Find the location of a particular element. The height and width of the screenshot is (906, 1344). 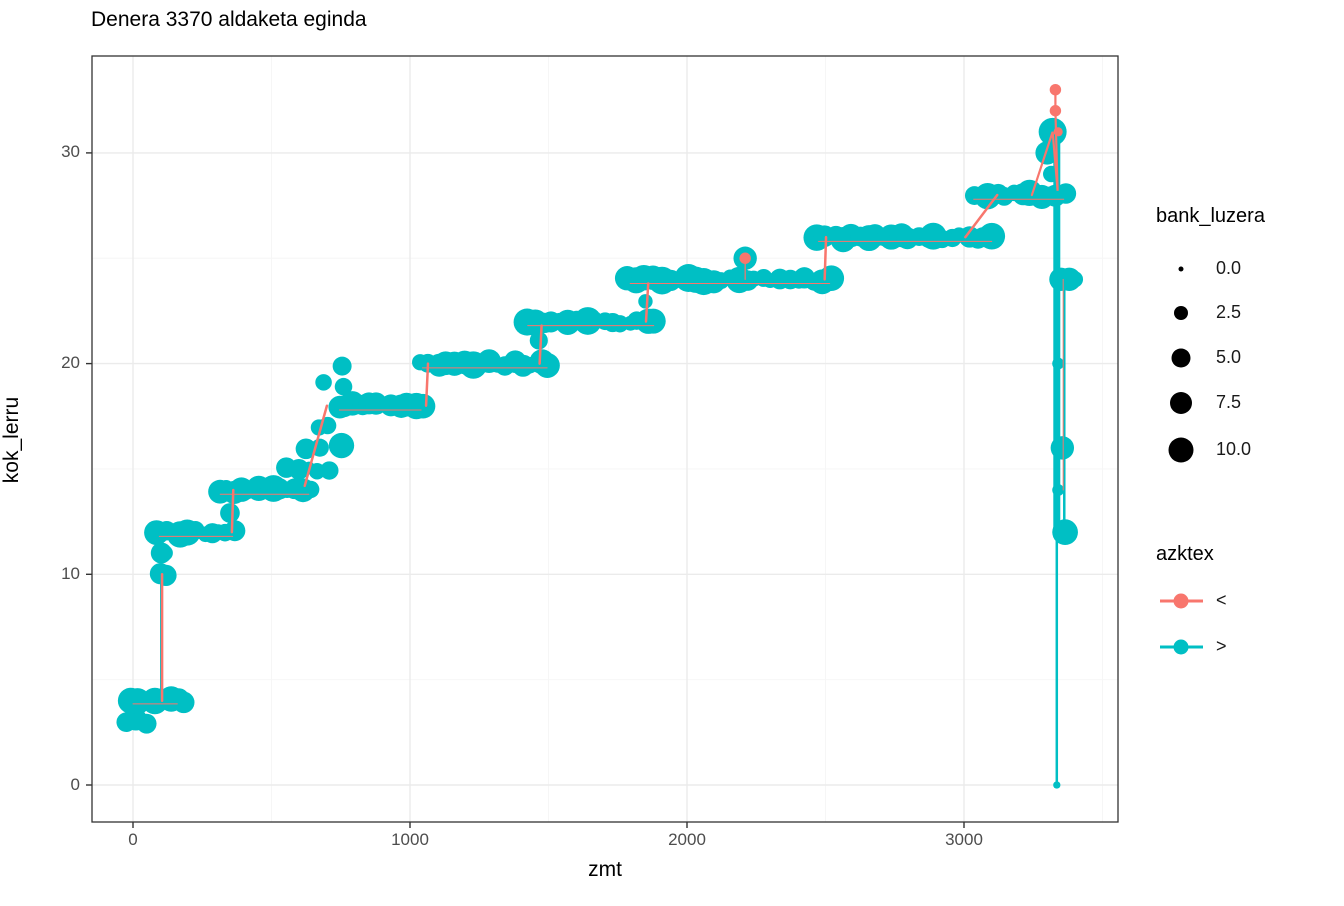

size-legend-label-2: 5.0 is located at coordinates (1229, 357).